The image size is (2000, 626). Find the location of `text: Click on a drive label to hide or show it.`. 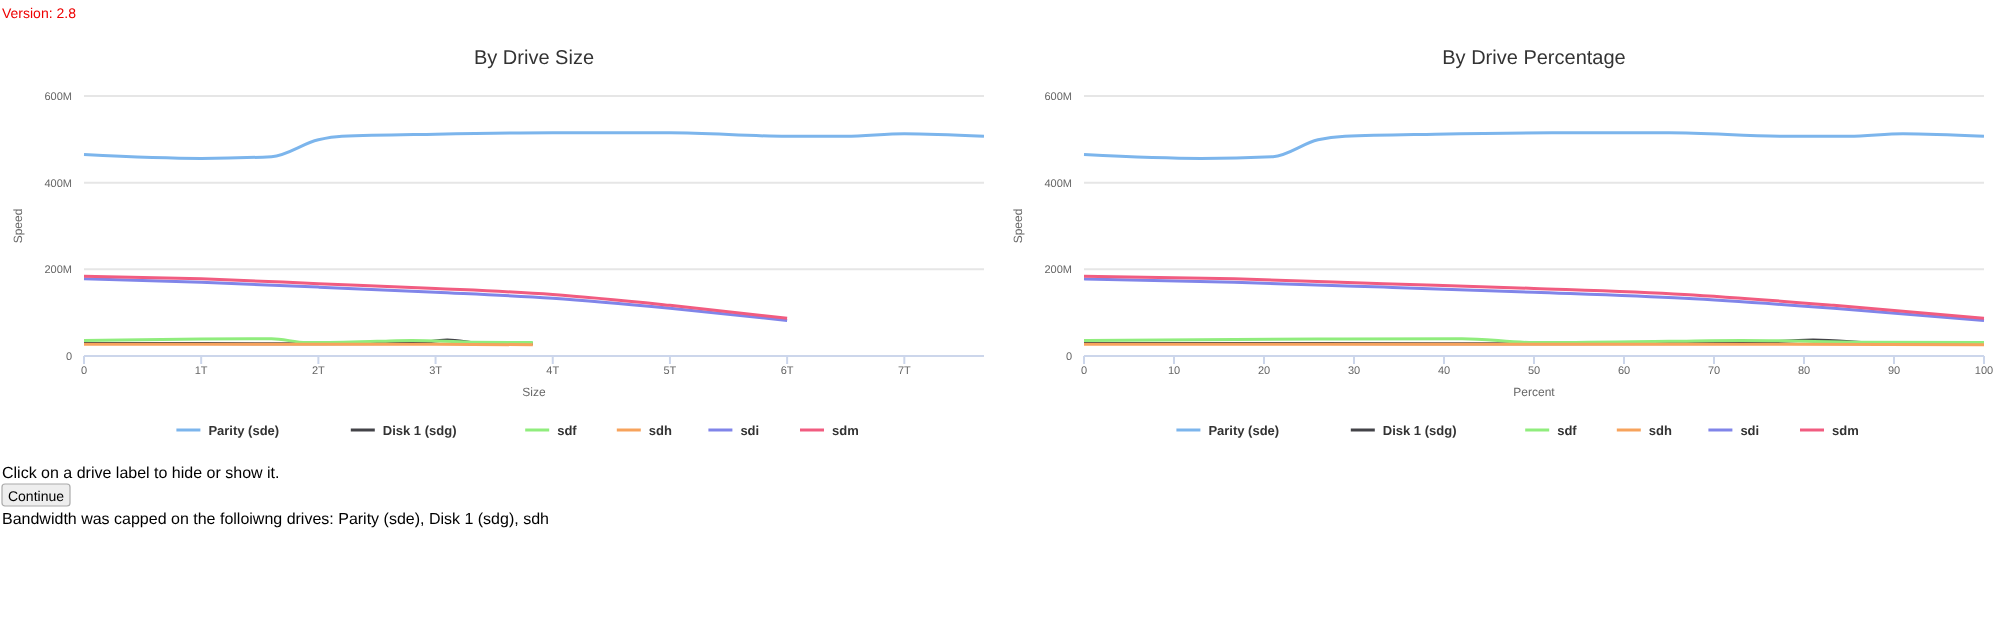

text: Click on a drive label to hide or show it. is located at coordinates (141, 473).